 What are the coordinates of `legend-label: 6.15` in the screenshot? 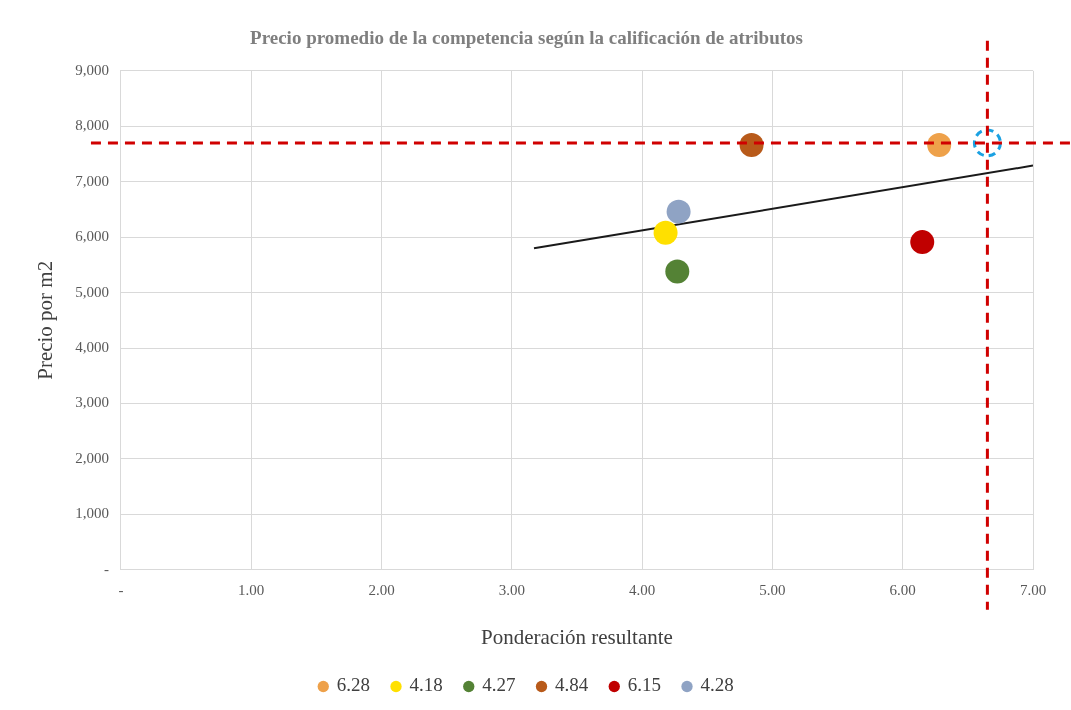 It's located at (644, 685).